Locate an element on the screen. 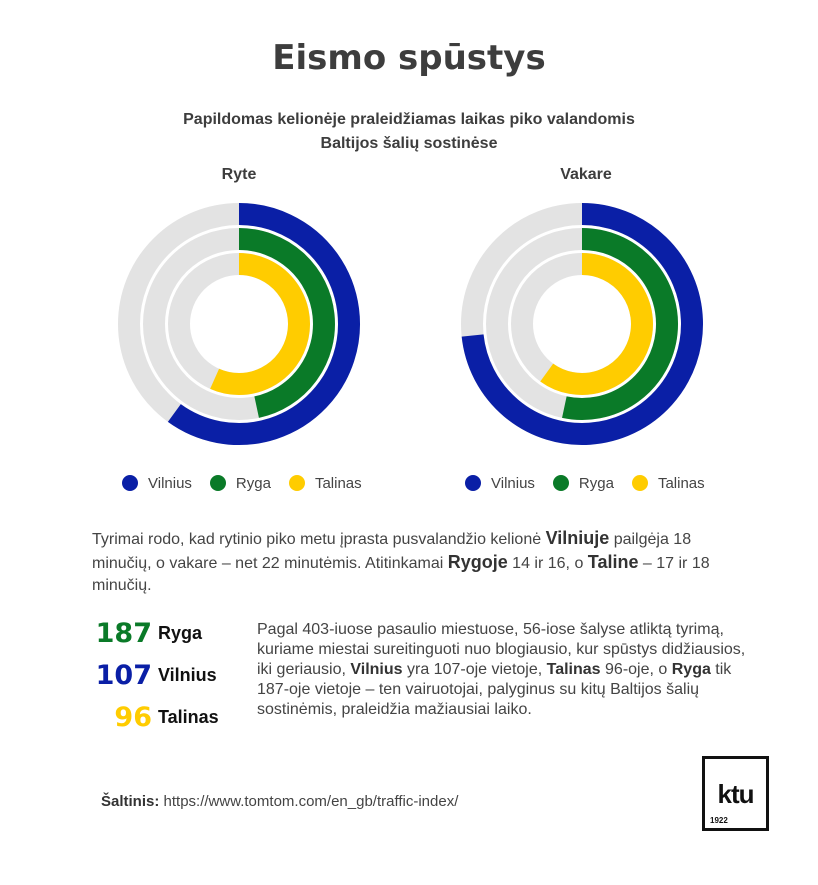 This screenshot has height=885, width=818. logo-year: 1922 is located at coordinates (719, 820).